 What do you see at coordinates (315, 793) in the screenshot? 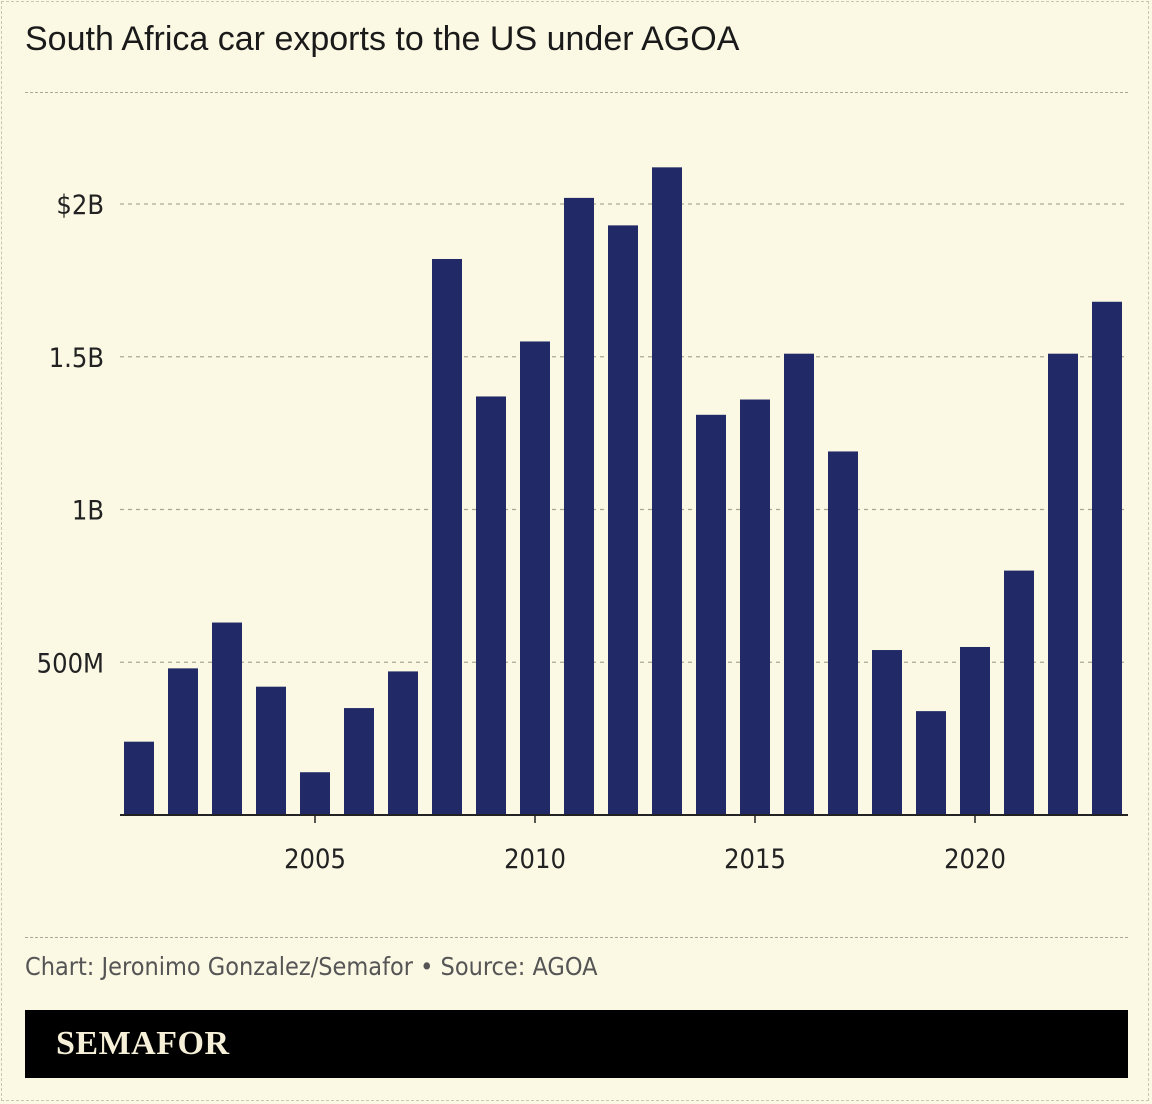
I see `bar-2005` at bounding box center [315, 793].